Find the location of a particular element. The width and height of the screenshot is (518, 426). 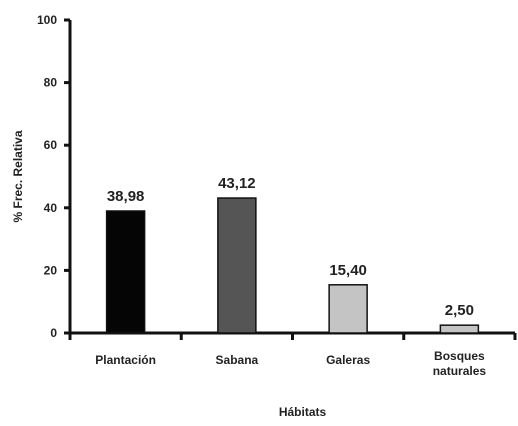

data-label: 43,12 is located at coordinates (237, 183).